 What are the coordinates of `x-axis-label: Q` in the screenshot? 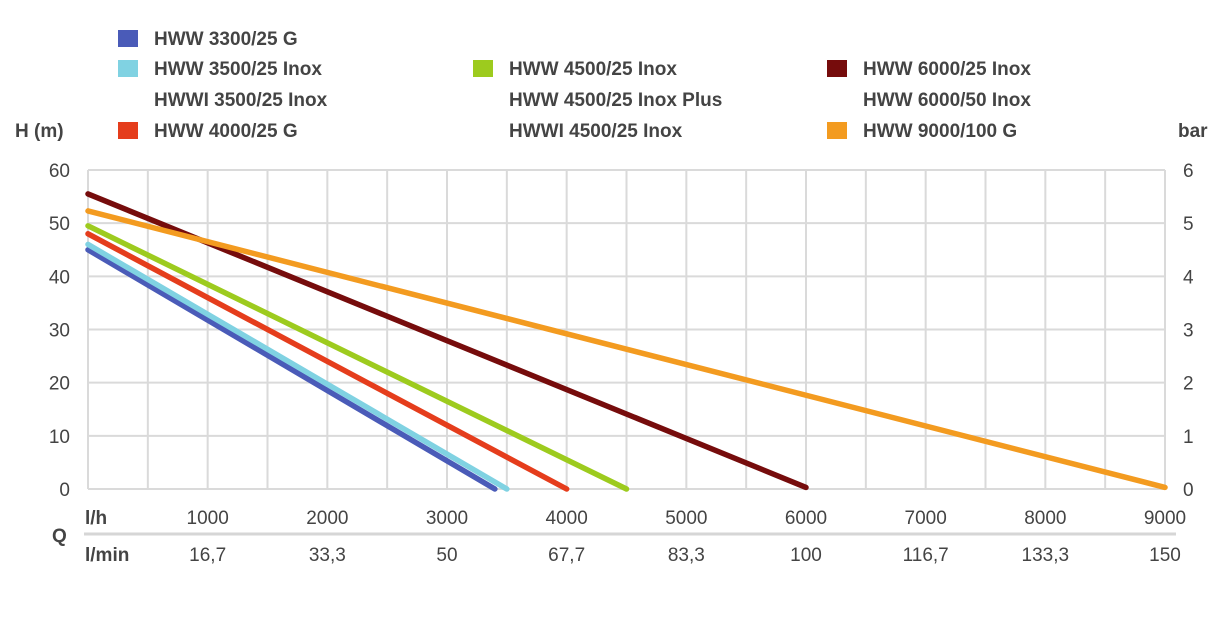 It's located at (59, 536).